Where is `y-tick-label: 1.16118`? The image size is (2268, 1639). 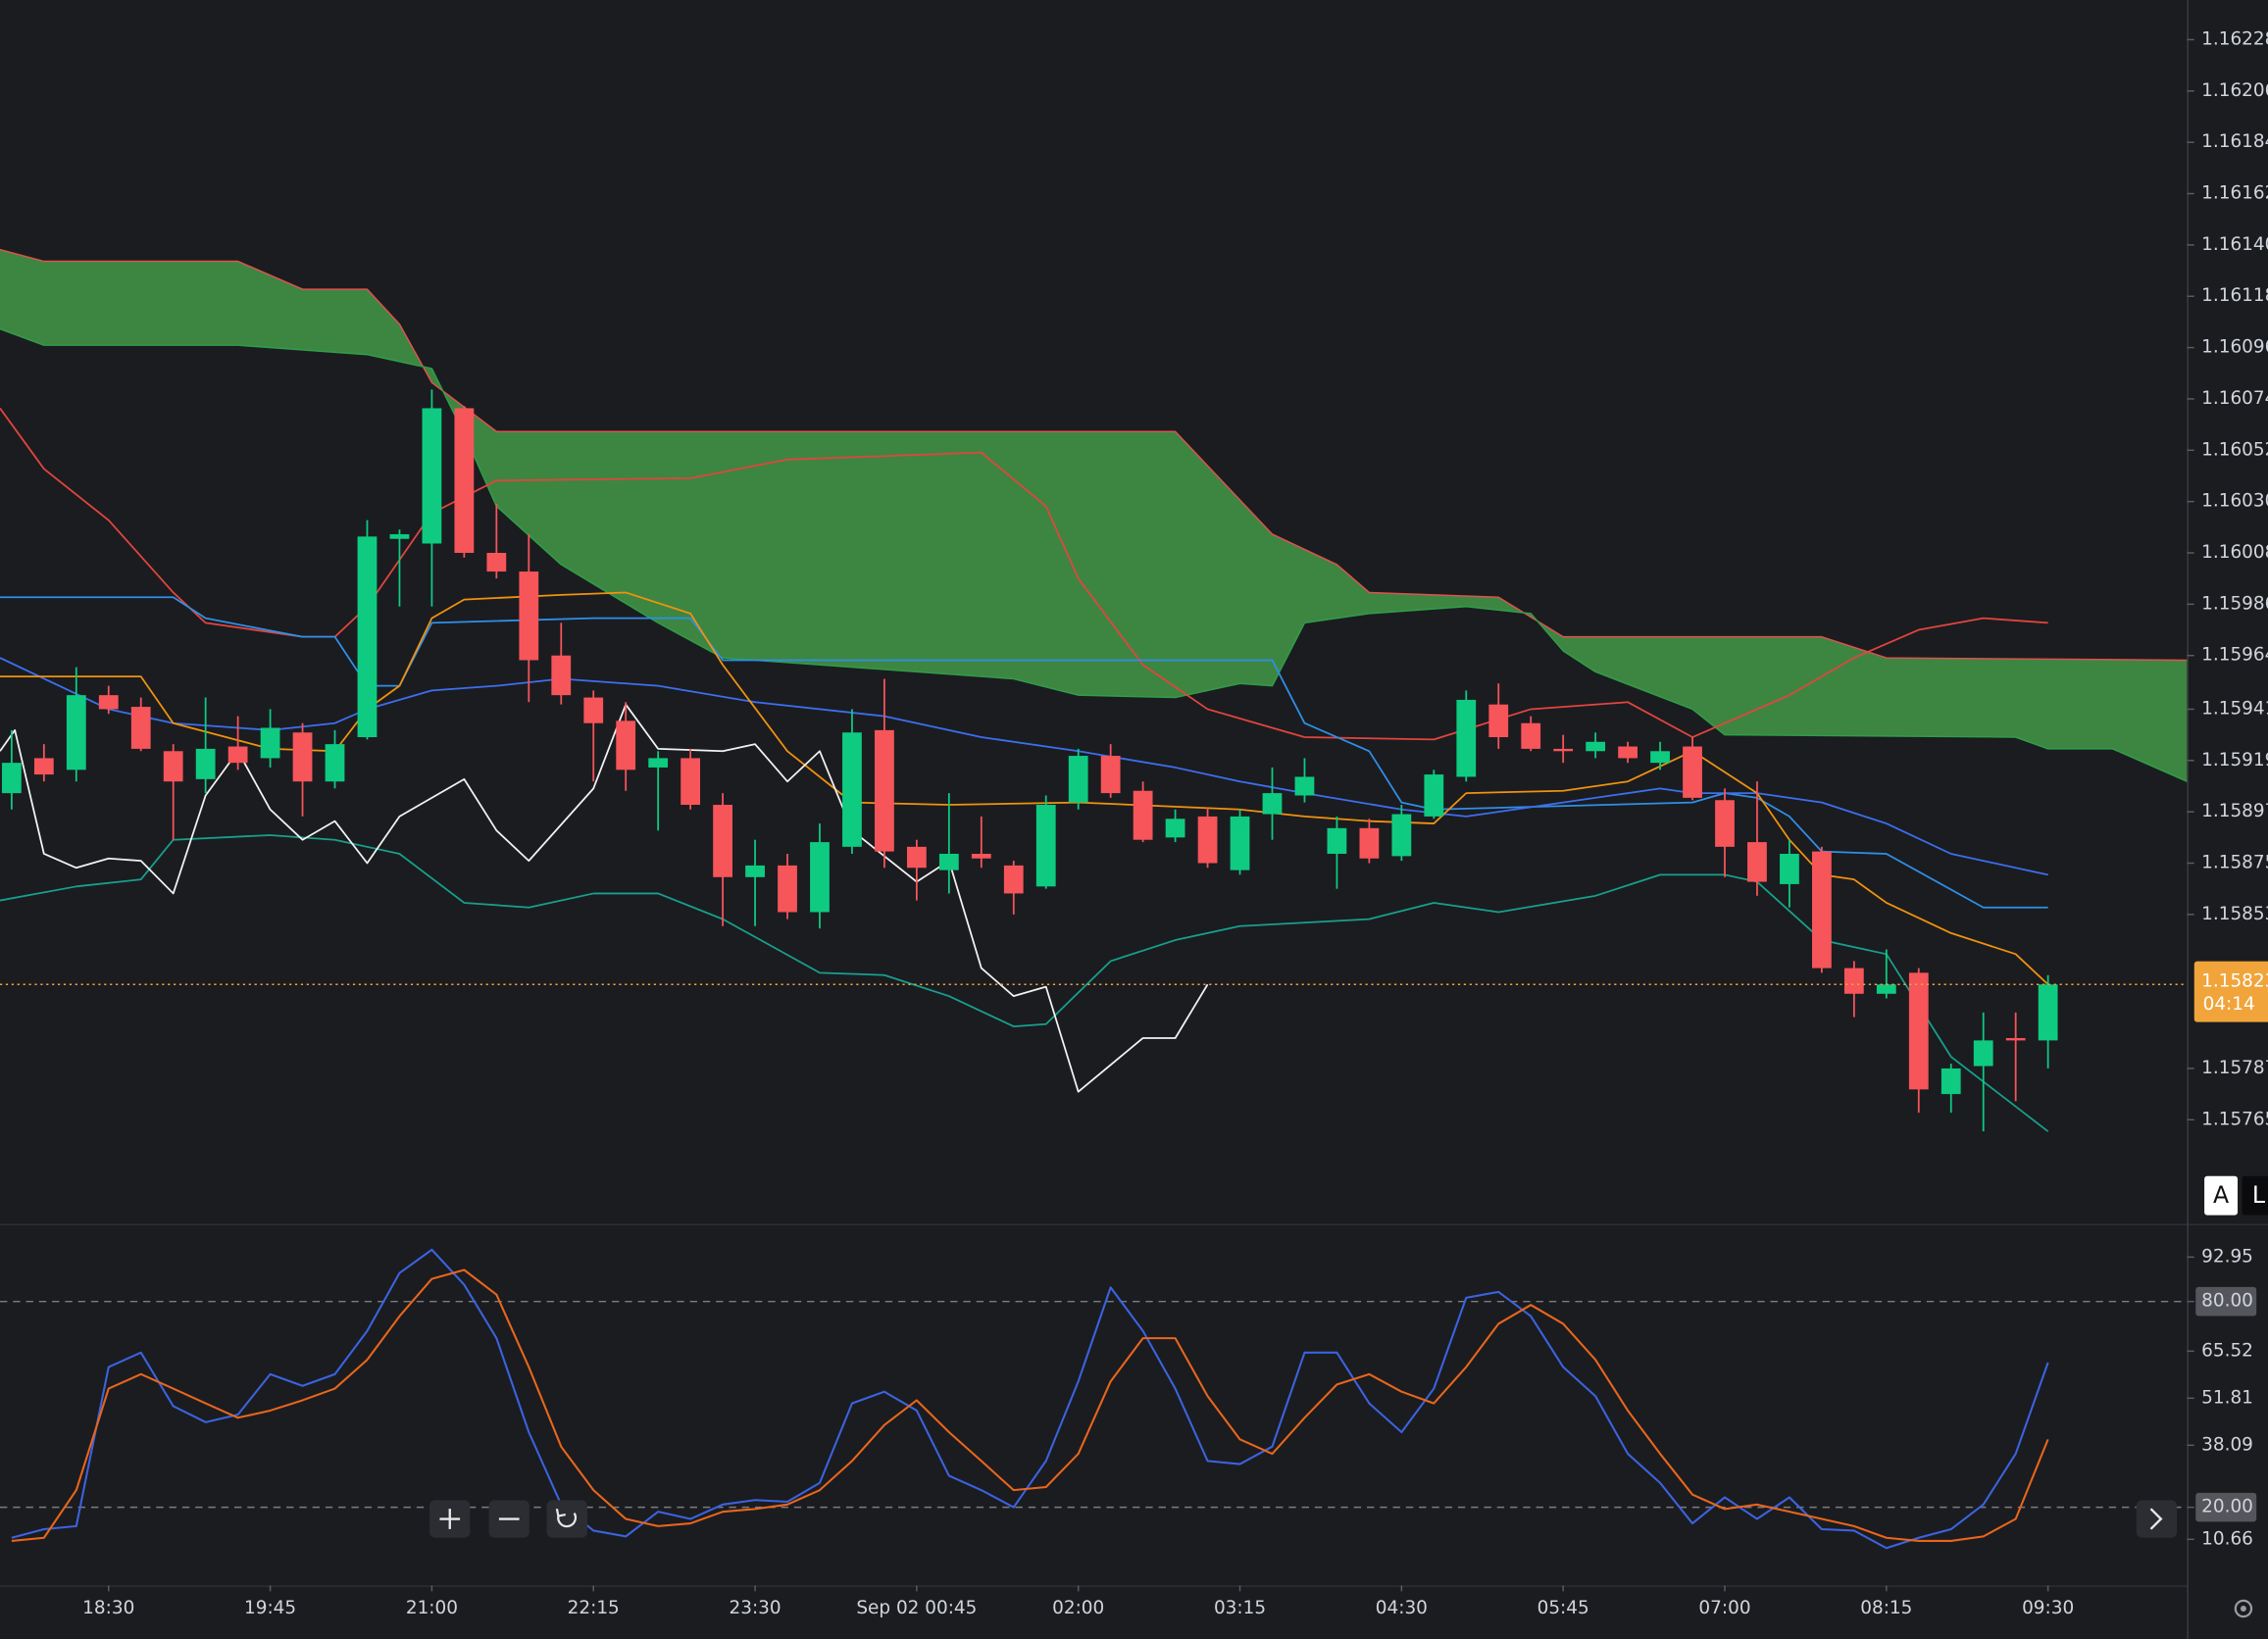
y-tick-label: 1.16118 is located at coordinates (2234, 295).